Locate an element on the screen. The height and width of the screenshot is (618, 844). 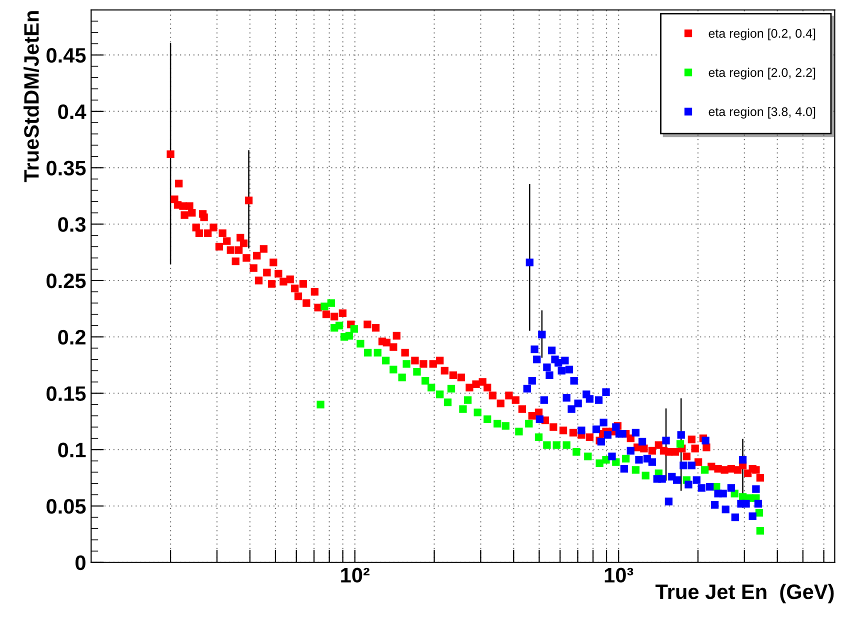
y-tick-label: 0.2 is located at coordinates (72, 337).